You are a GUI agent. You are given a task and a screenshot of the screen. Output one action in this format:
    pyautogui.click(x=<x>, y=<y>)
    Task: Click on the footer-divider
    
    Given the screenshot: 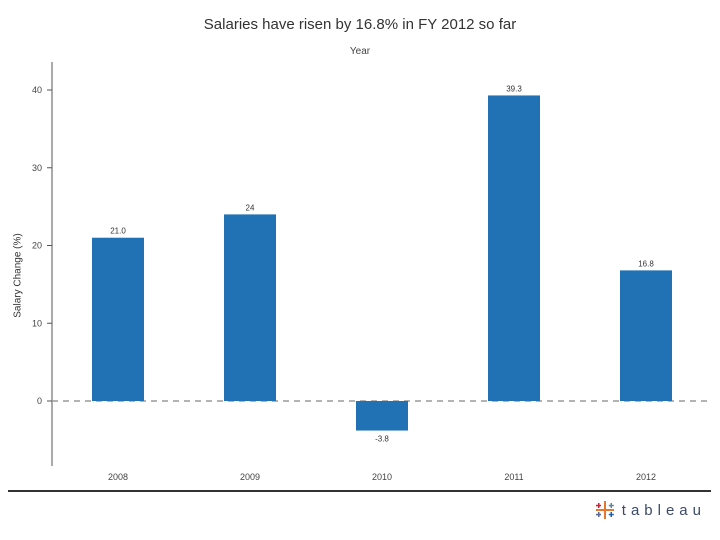 What is the action you would take?
    pyautogui.click(x=359, y=491)
    